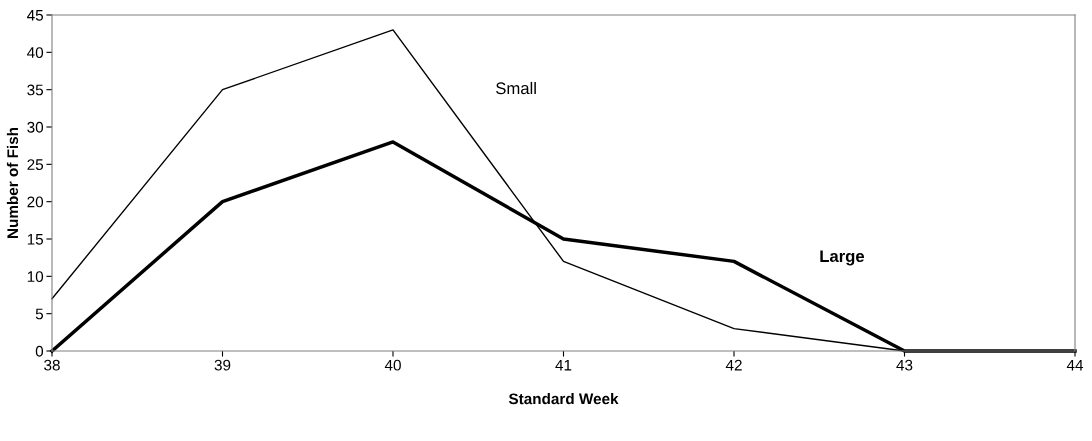 This screenshot has height=441, width=1092. Describe the element at coordinates (392, 365) in the screenshot. I see `x-tick-label: 40` at that location.